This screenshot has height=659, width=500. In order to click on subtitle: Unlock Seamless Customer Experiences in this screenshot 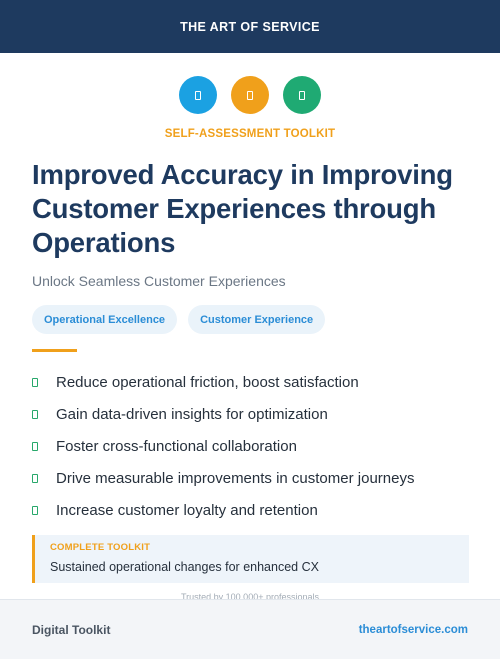, I will do `click(159, 281)`.